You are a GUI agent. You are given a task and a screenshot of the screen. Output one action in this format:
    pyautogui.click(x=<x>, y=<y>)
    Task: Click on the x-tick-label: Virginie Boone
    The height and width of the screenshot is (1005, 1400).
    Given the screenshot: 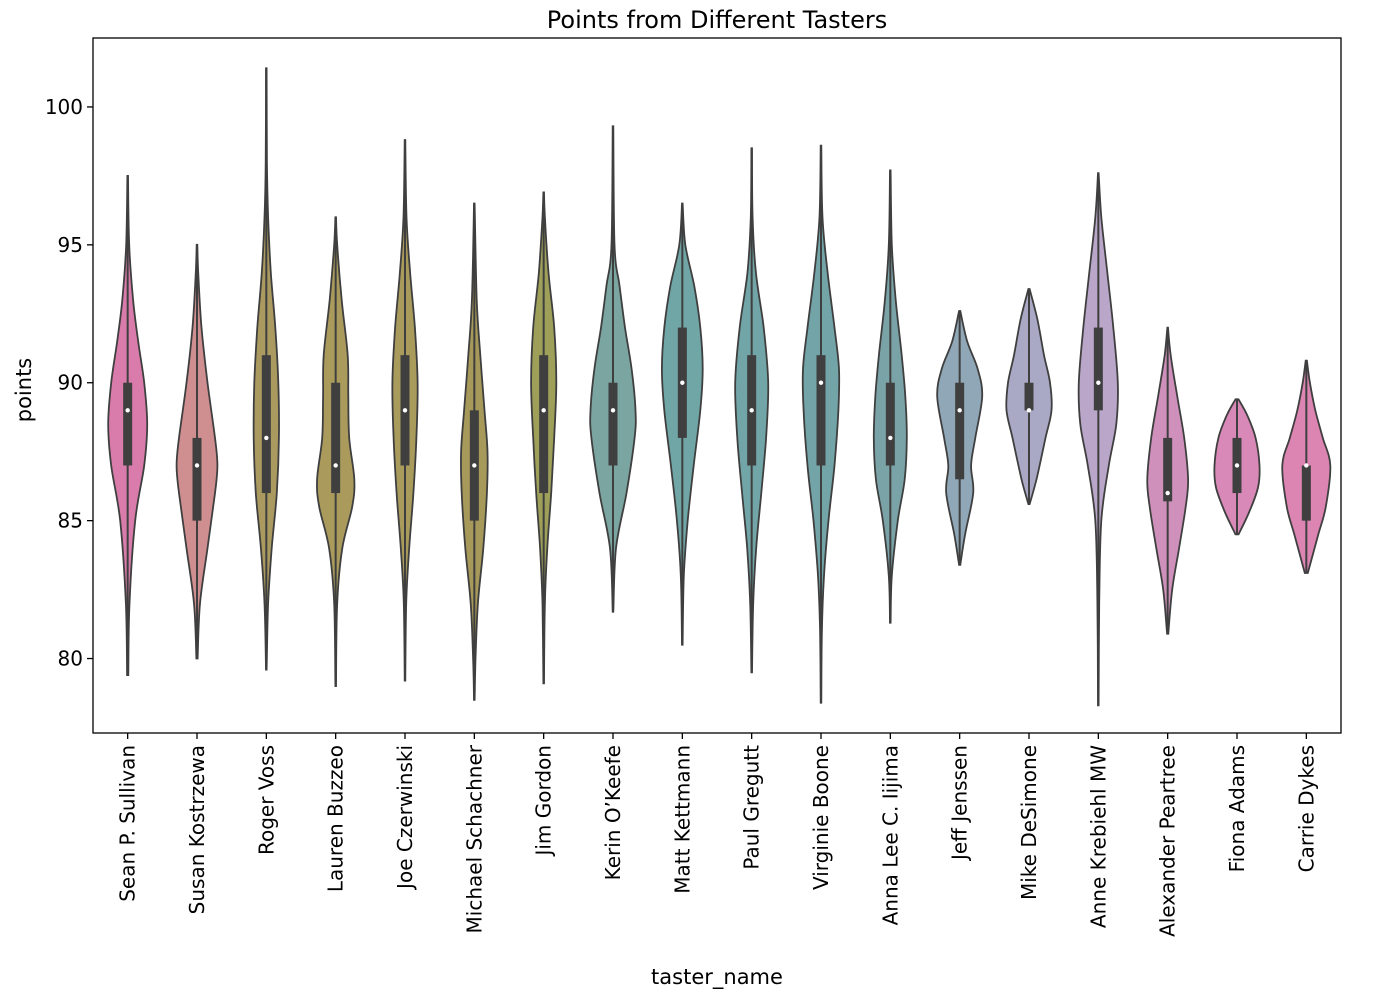 What is the action you would take?
    pyautogui.click(x=821, y=817)
    